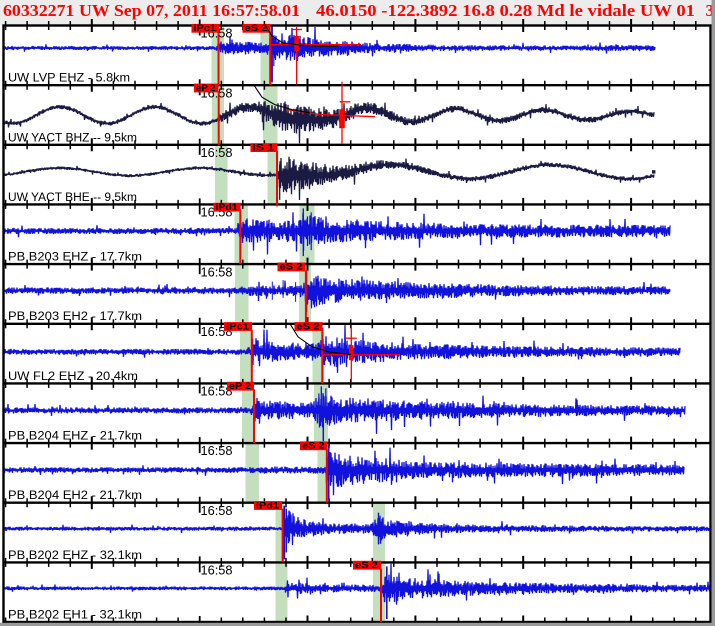 Image resolution: width=715 pixels, height=626 pixels. Describe the element at coordinates (72, 197) in the screenshot. I see `svg-text: UW YACT BHE -- 9.5km` at that location.